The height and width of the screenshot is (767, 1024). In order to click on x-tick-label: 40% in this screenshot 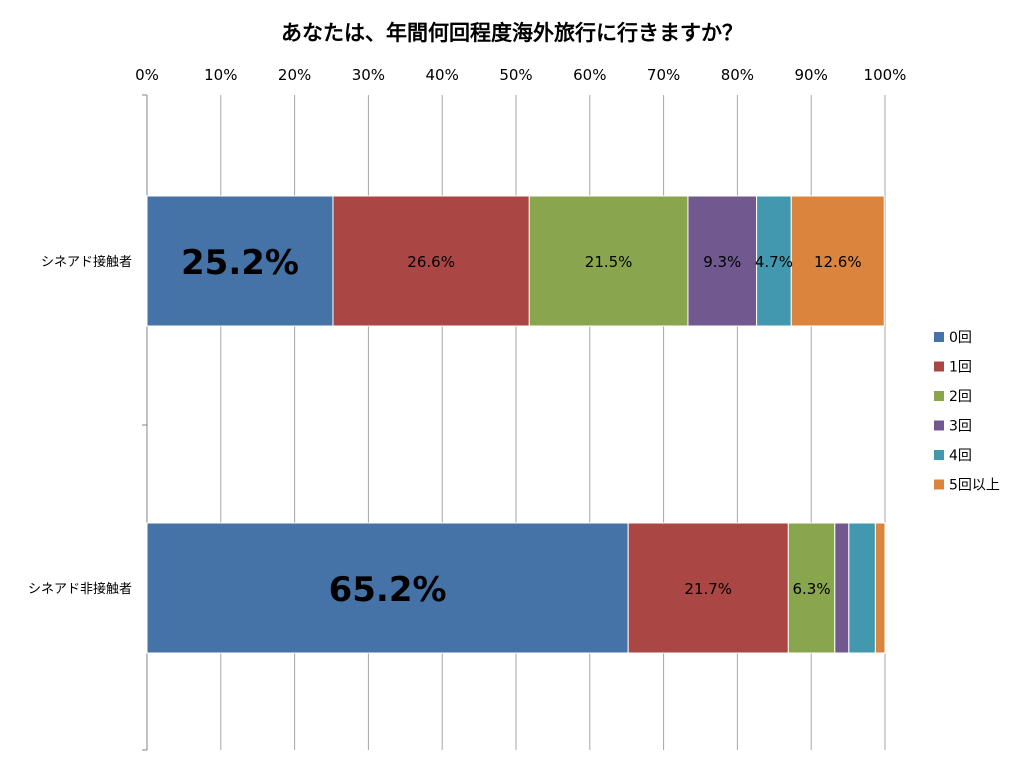, I will do `click(442, 75)`.